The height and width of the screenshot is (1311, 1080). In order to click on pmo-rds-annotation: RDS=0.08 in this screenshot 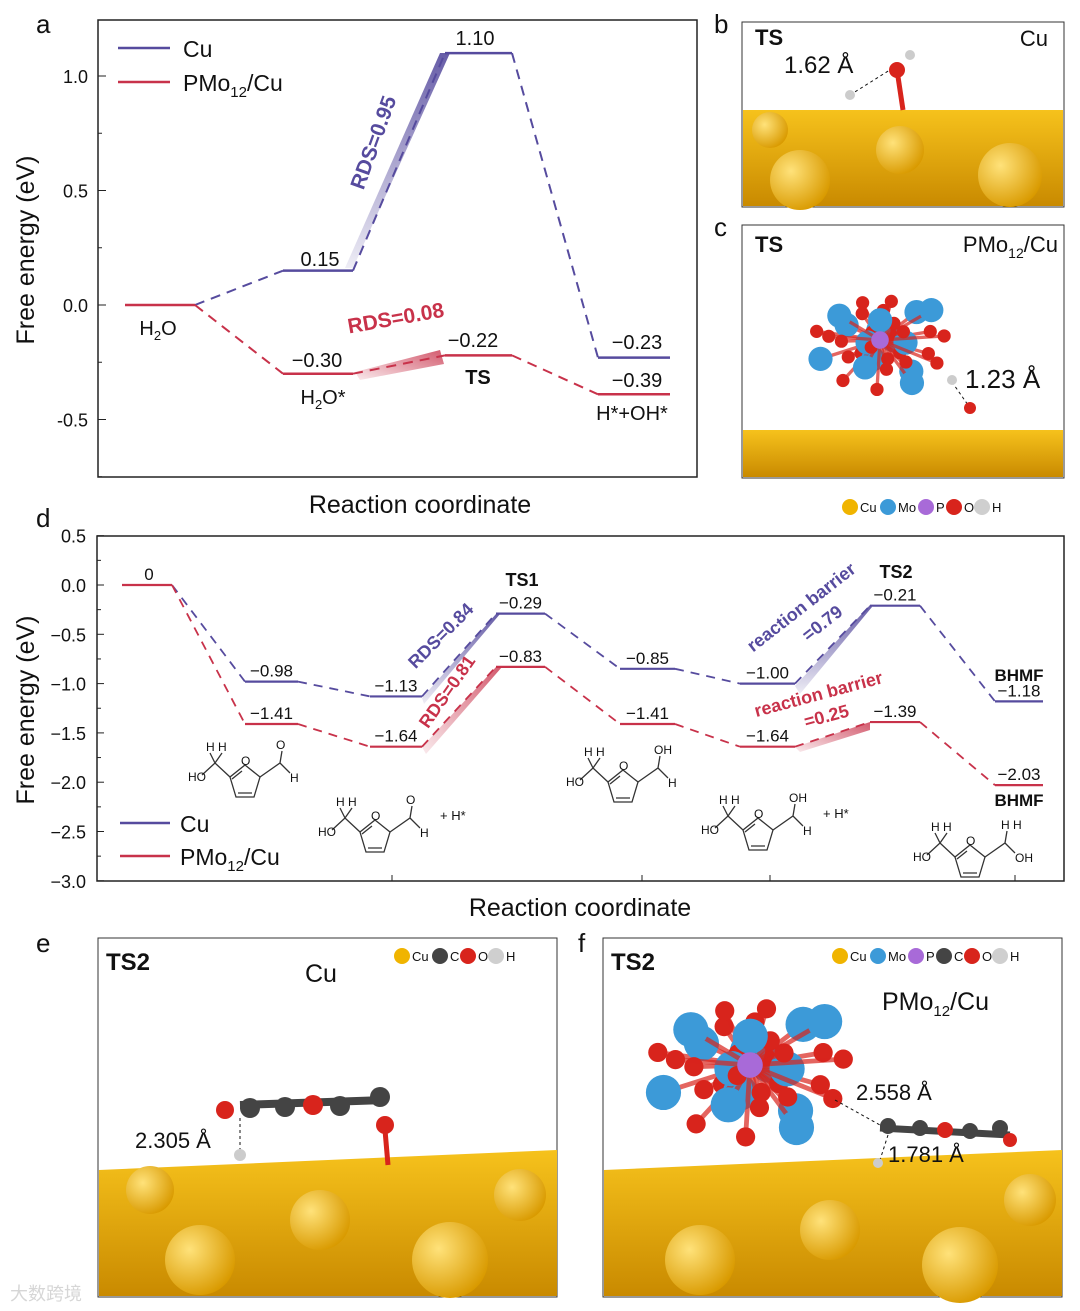, I will do `click(396, 319)`.